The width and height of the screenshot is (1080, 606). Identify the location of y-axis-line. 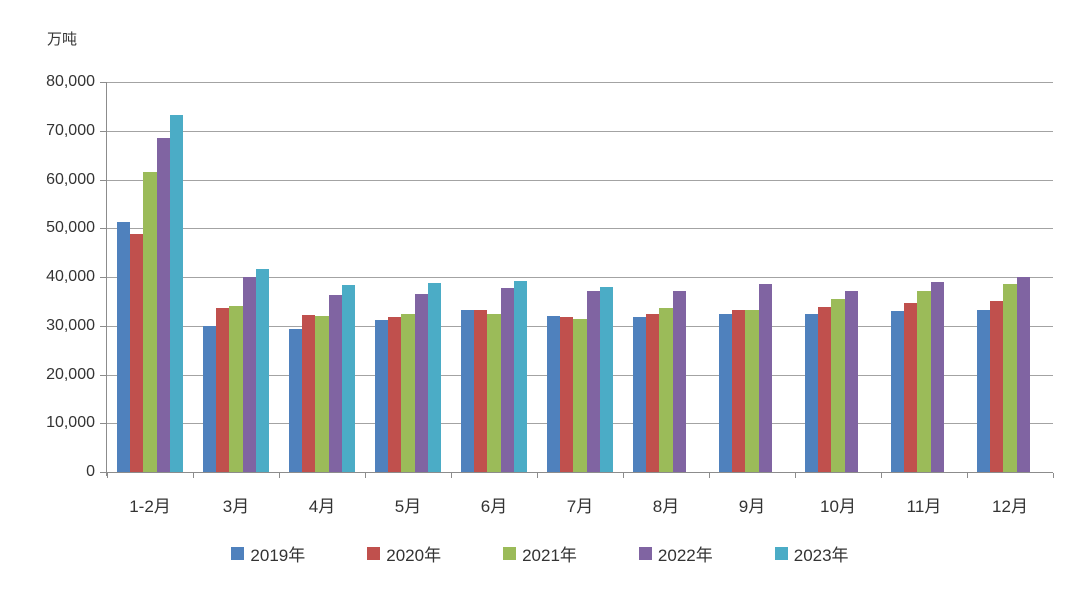
(106, 279).